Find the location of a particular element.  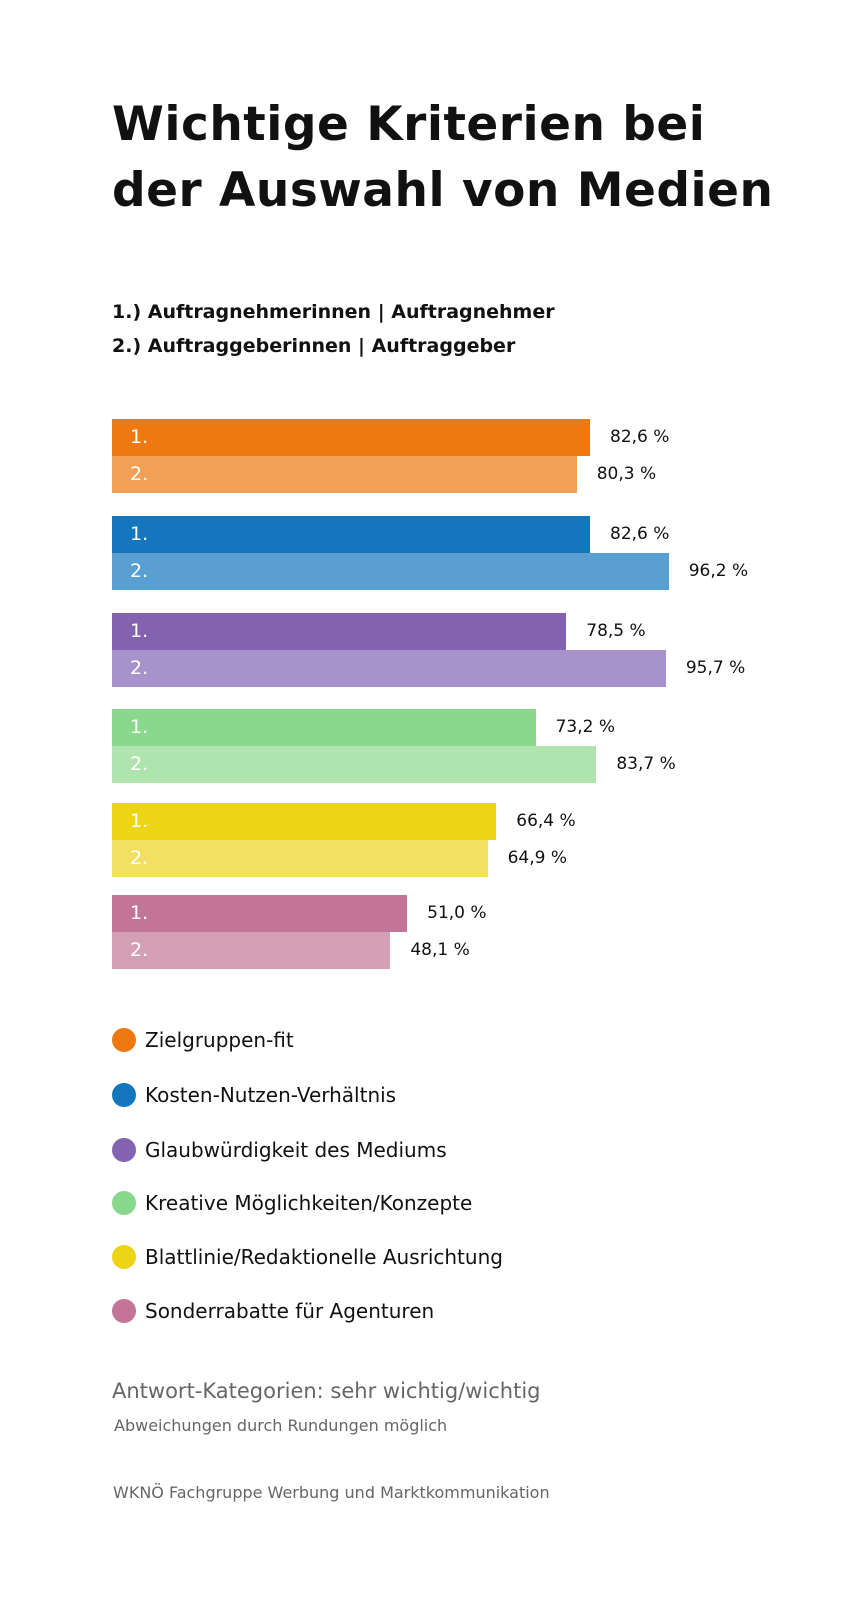

data-label: 51,0 % is located at coordinates (457, 913).